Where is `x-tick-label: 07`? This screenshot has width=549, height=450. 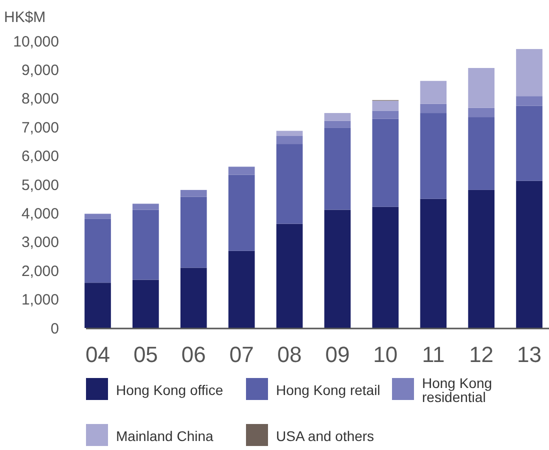
x-tick-label: 07 is located at coordinates (241, 354).